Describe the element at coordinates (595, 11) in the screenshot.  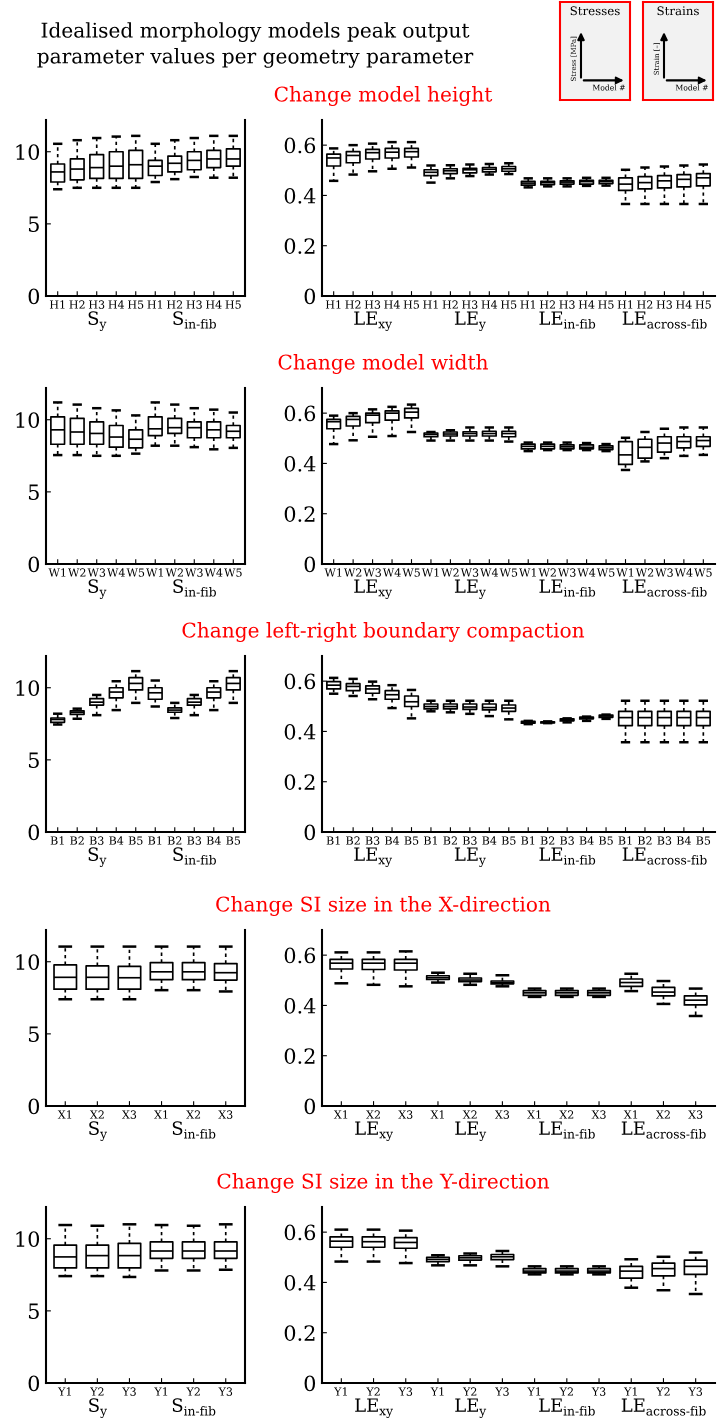
I see `text: Stresses` at that location.